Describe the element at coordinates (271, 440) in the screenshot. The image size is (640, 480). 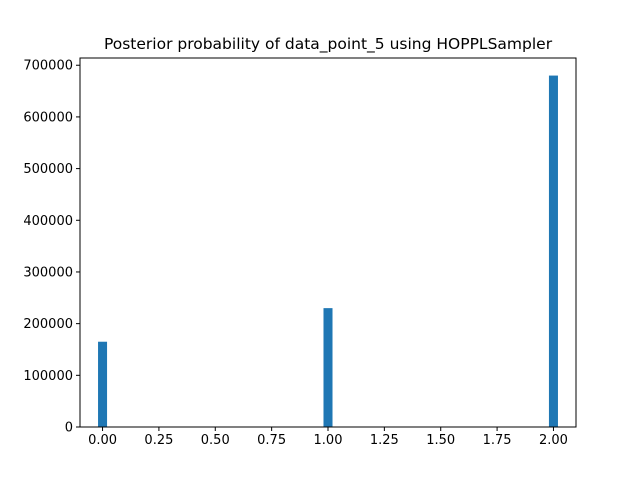
I see `x-tick-label: 0.75` at that location.